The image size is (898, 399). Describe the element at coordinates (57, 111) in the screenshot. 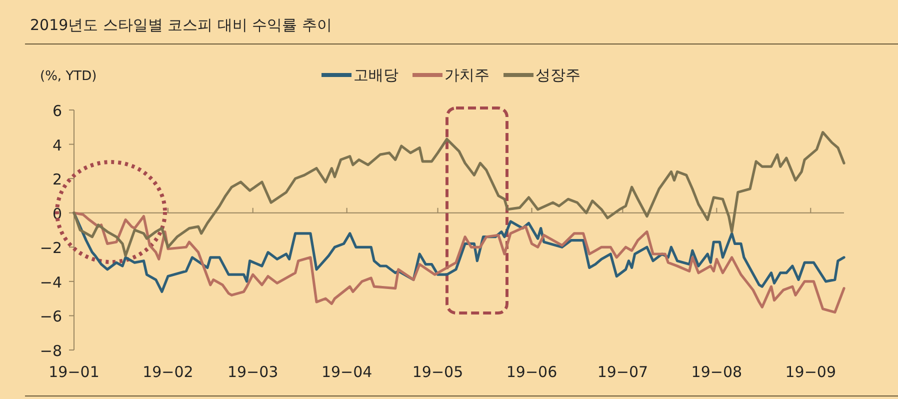

I see `y-tick-label: 6` at that location.